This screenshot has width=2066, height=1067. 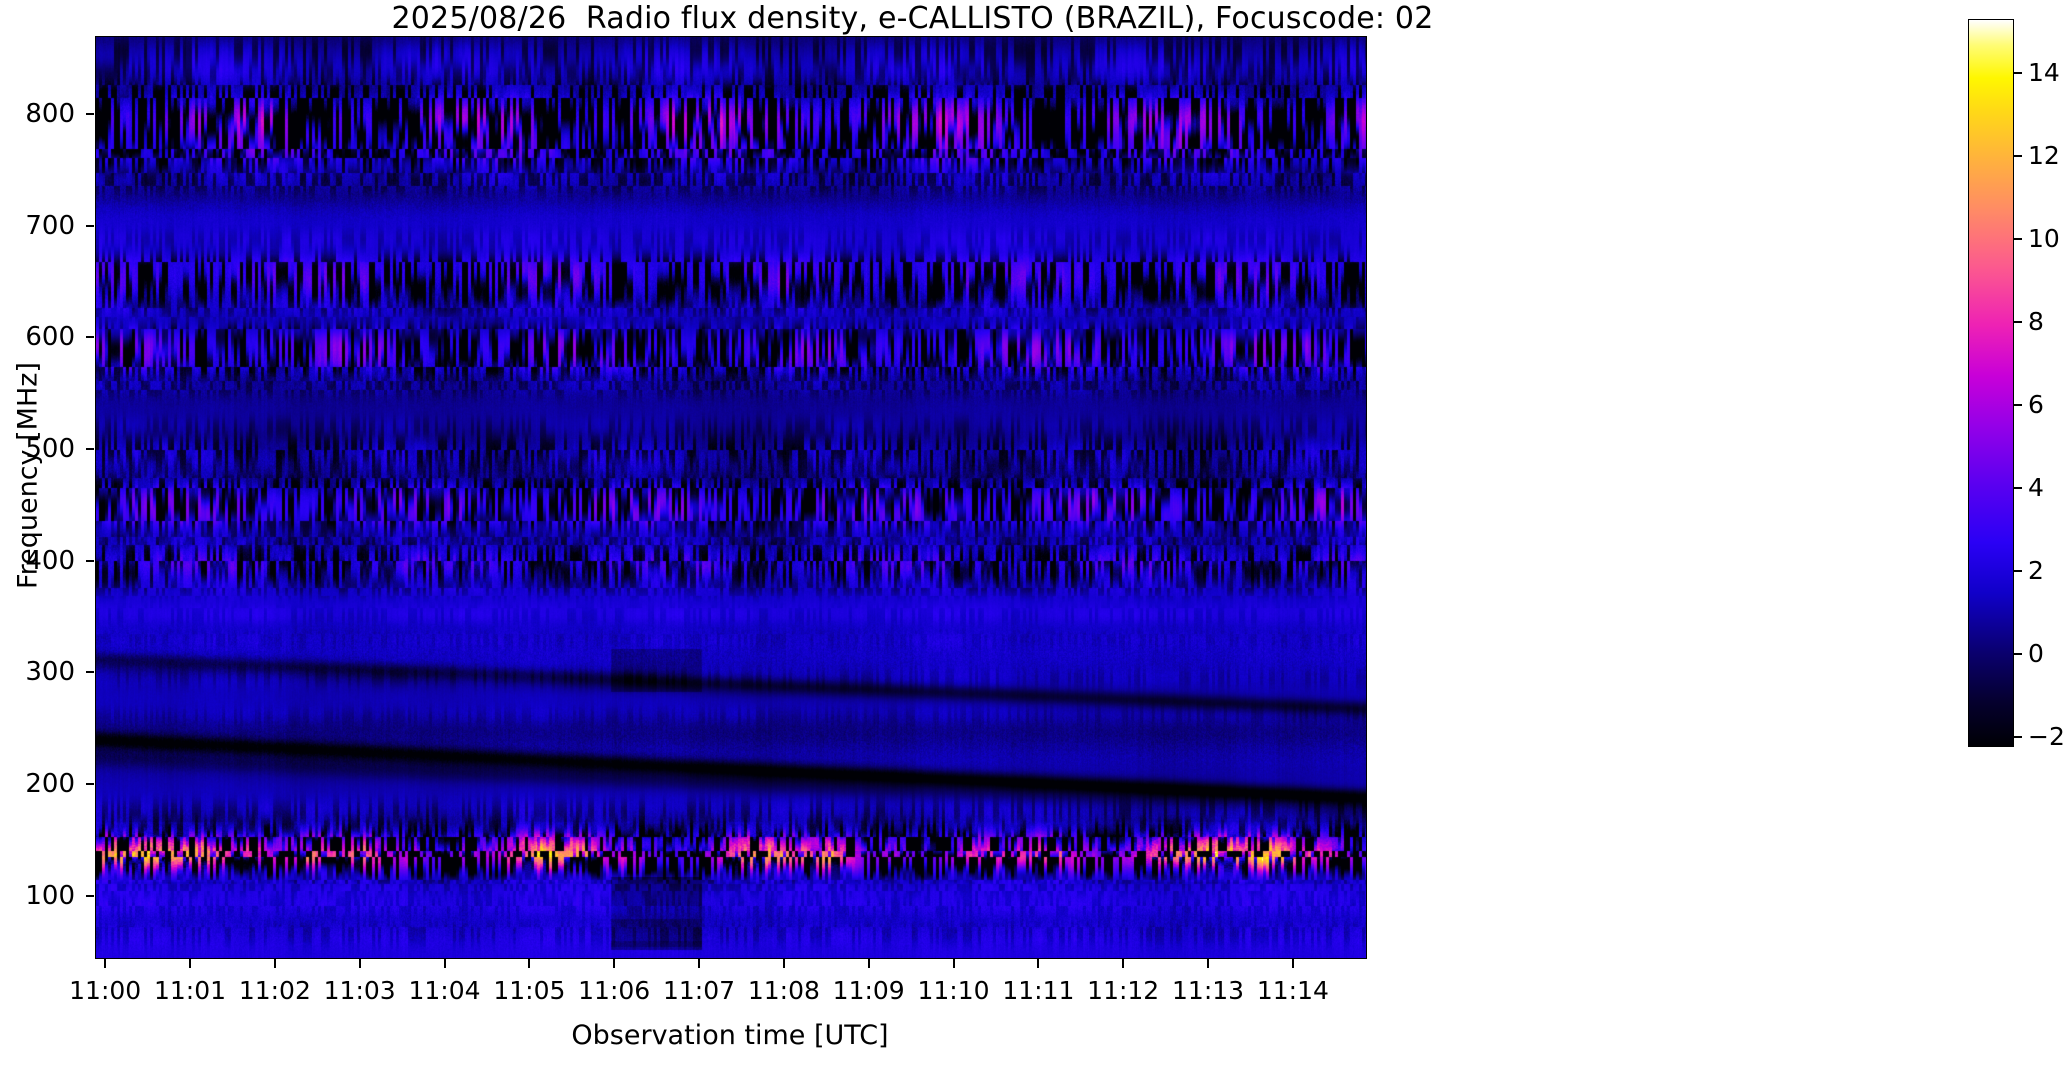 I want to click on colorbar-tick-label: 12, so click(x=2044, y=155).